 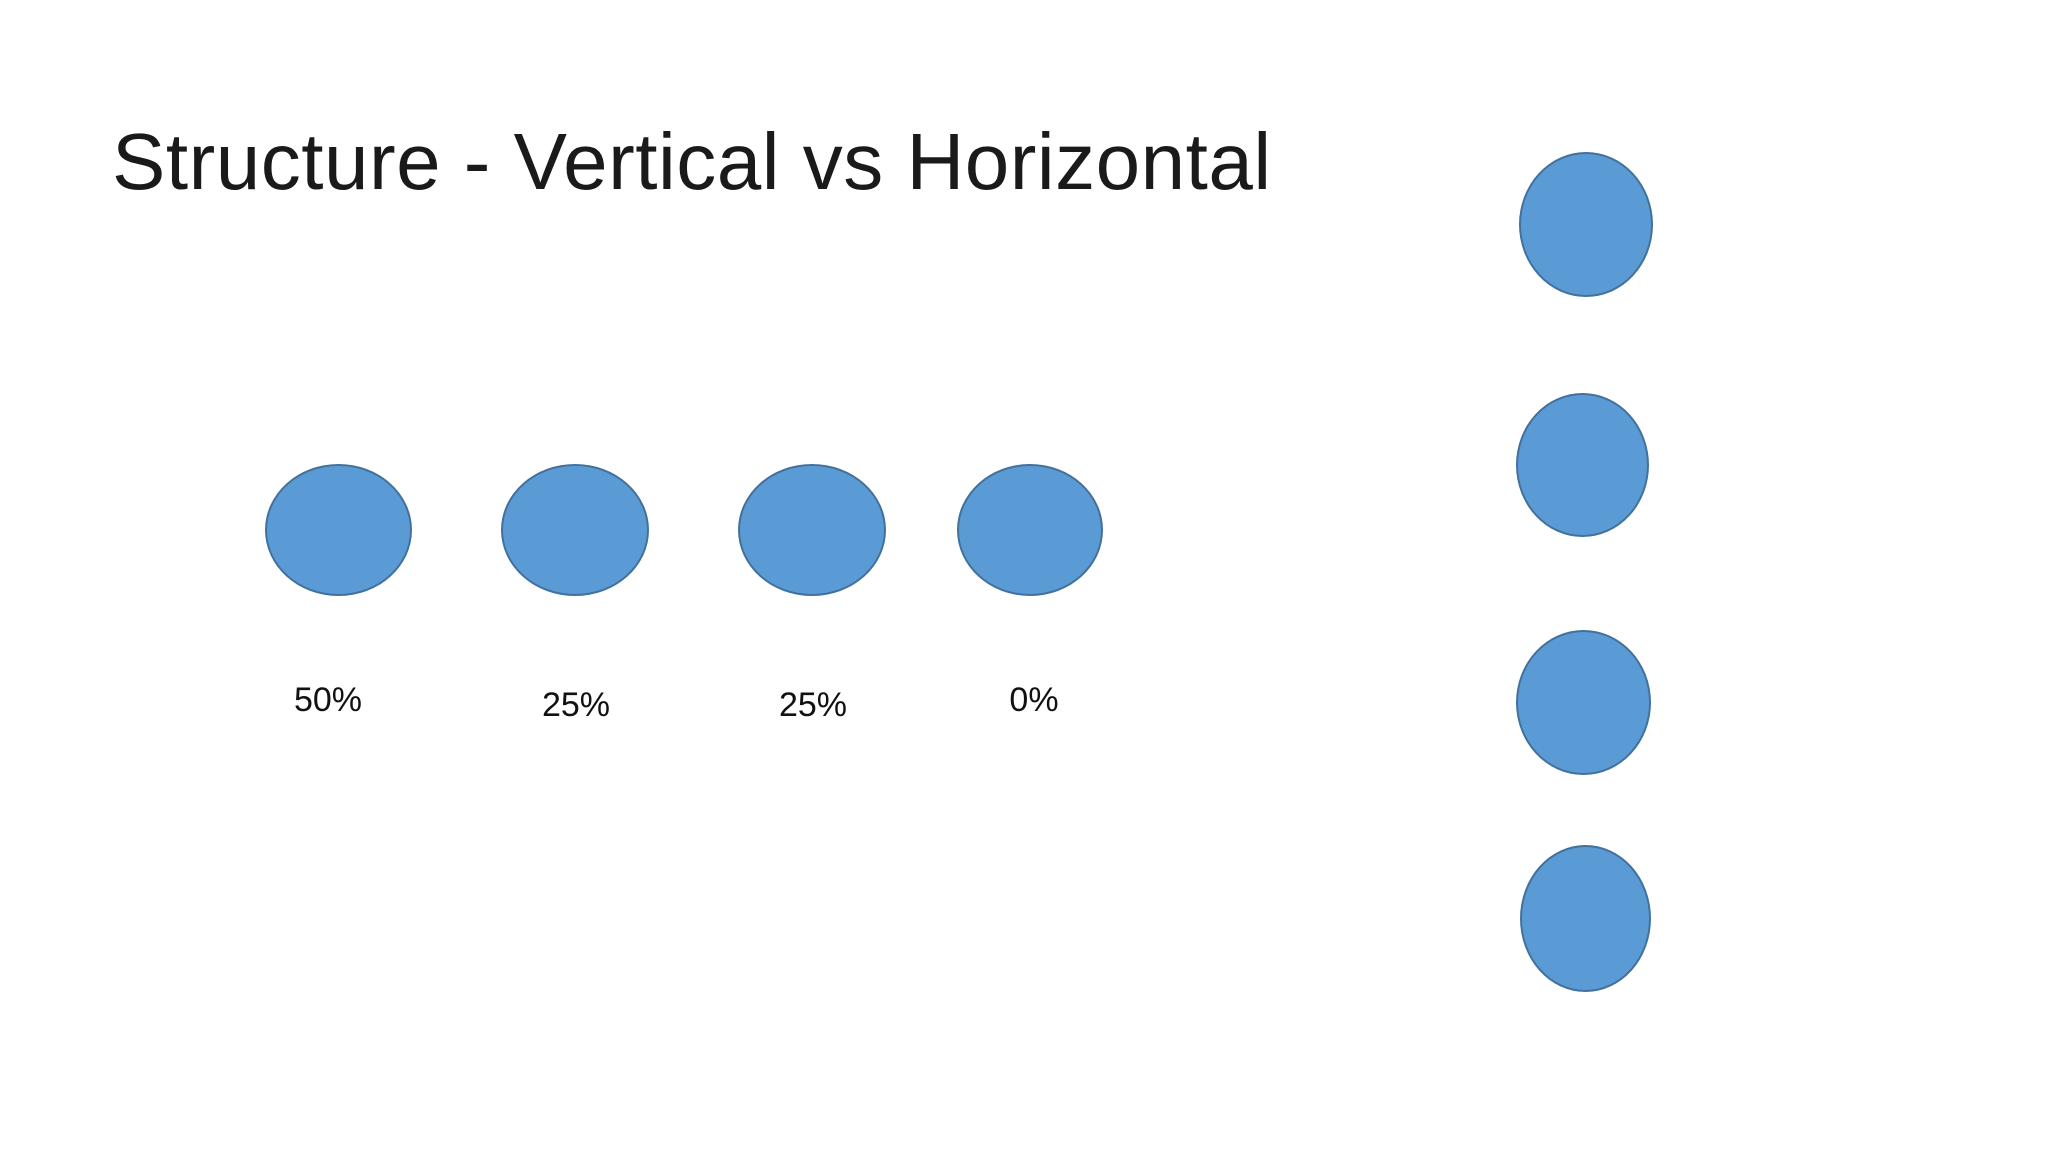 I want to click on slide-title: Structure - Vertical vs Horizontal, so click(x=692, y=161).